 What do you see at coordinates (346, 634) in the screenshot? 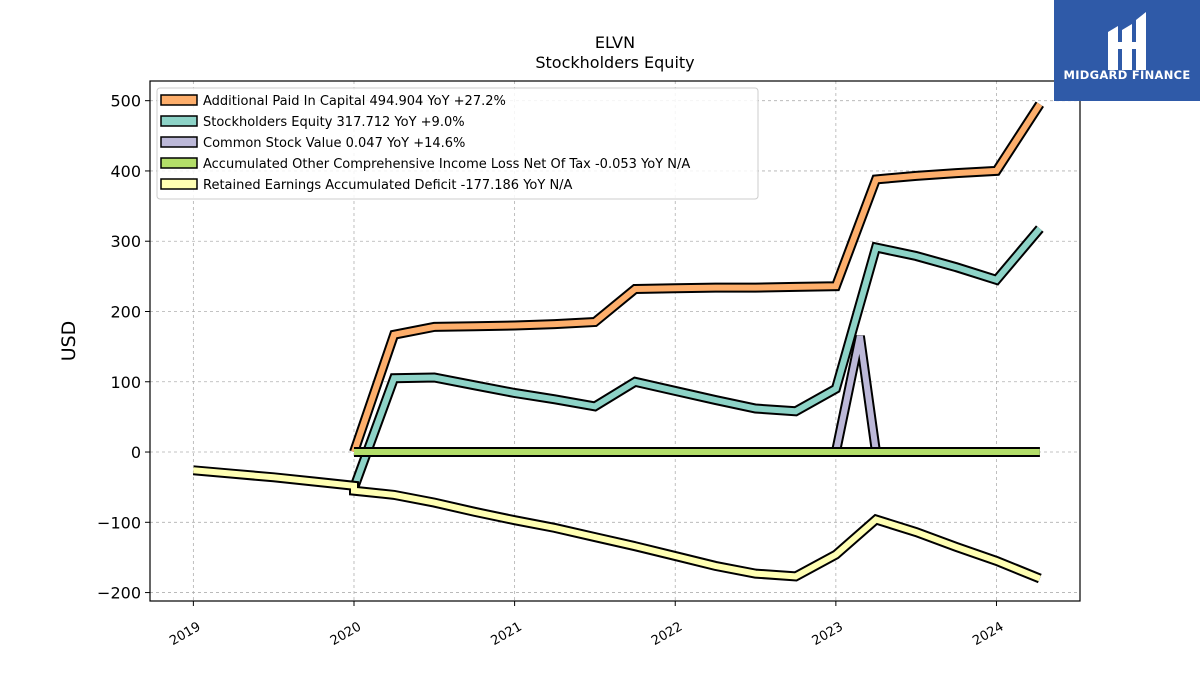
I see `x-tick-label: 2020` at bounding box center [346, 634].